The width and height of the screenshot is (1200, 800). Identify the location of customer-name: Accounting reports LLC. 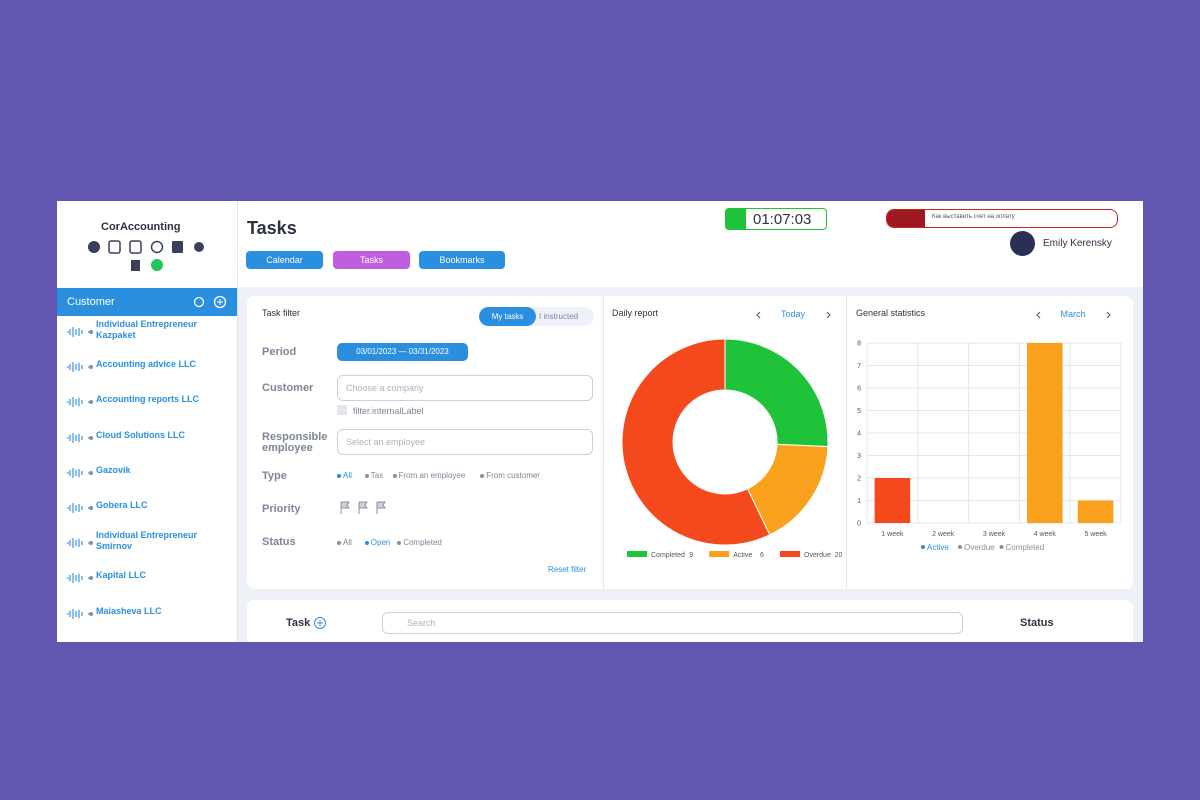
(147, 399).